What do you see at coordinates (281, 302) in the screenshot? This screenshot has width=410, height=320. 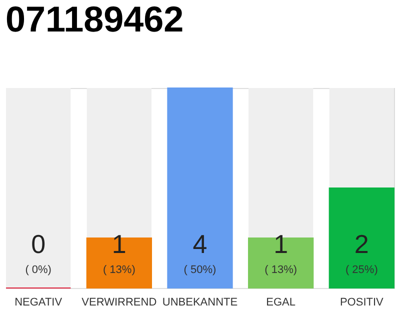 I see `x-tick-label: EGAL` at bounding box center [281, 302].